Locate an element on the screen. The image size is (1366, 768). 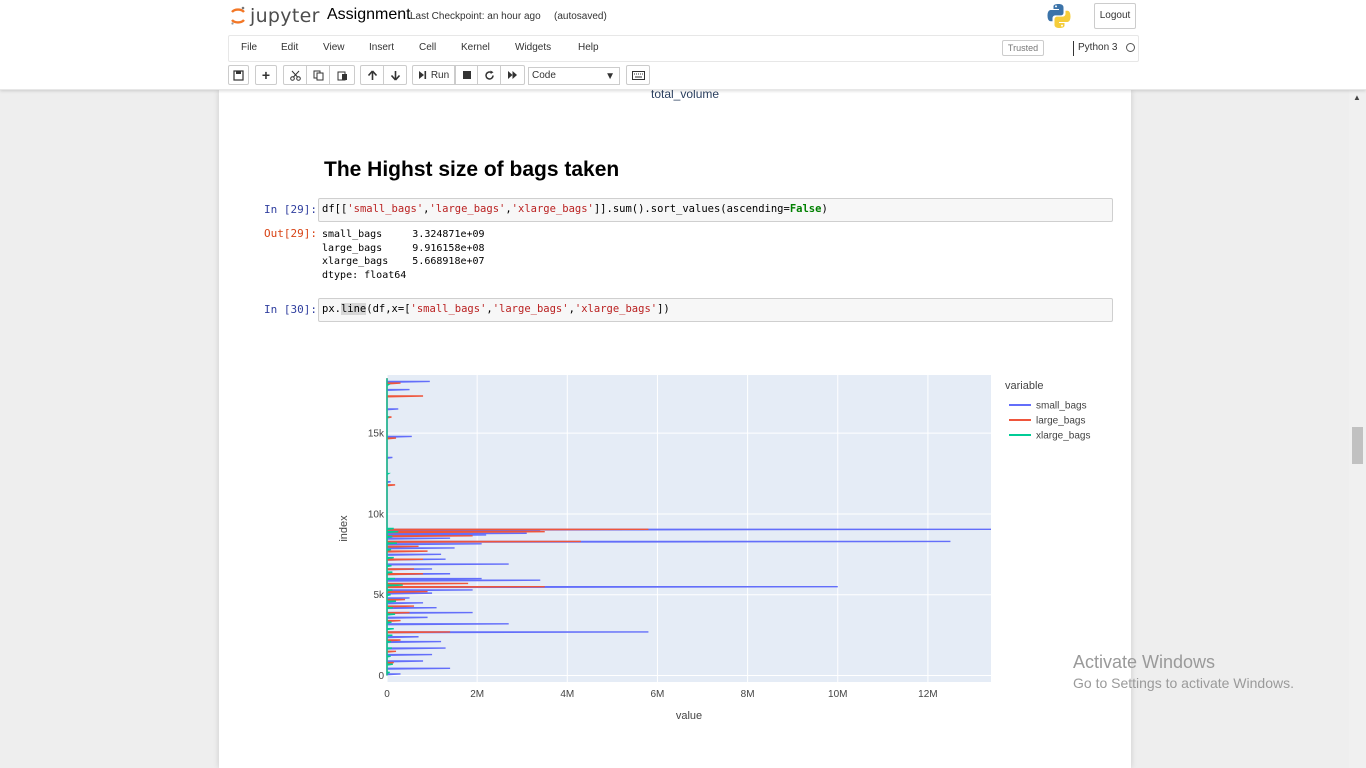
y-tick-label: 0 is located at coordinates (381, 676).